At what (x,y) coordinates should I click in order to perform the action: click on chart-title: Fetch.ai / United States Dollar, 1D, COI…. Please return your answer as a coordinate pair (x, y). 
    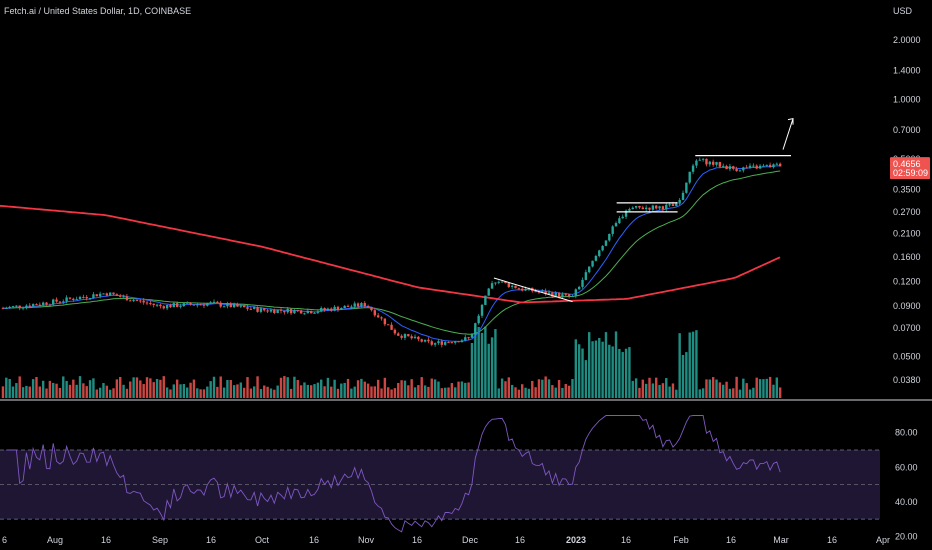
    Looking at the image, I should click on (98, 11).